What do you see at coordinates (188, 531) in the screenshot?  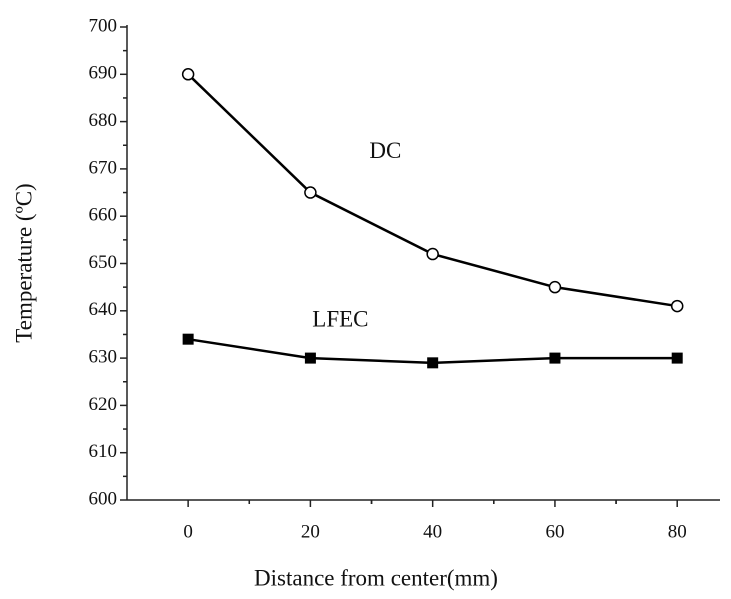 I see `x-tick-label: 0` at bounding box center [188, 531].